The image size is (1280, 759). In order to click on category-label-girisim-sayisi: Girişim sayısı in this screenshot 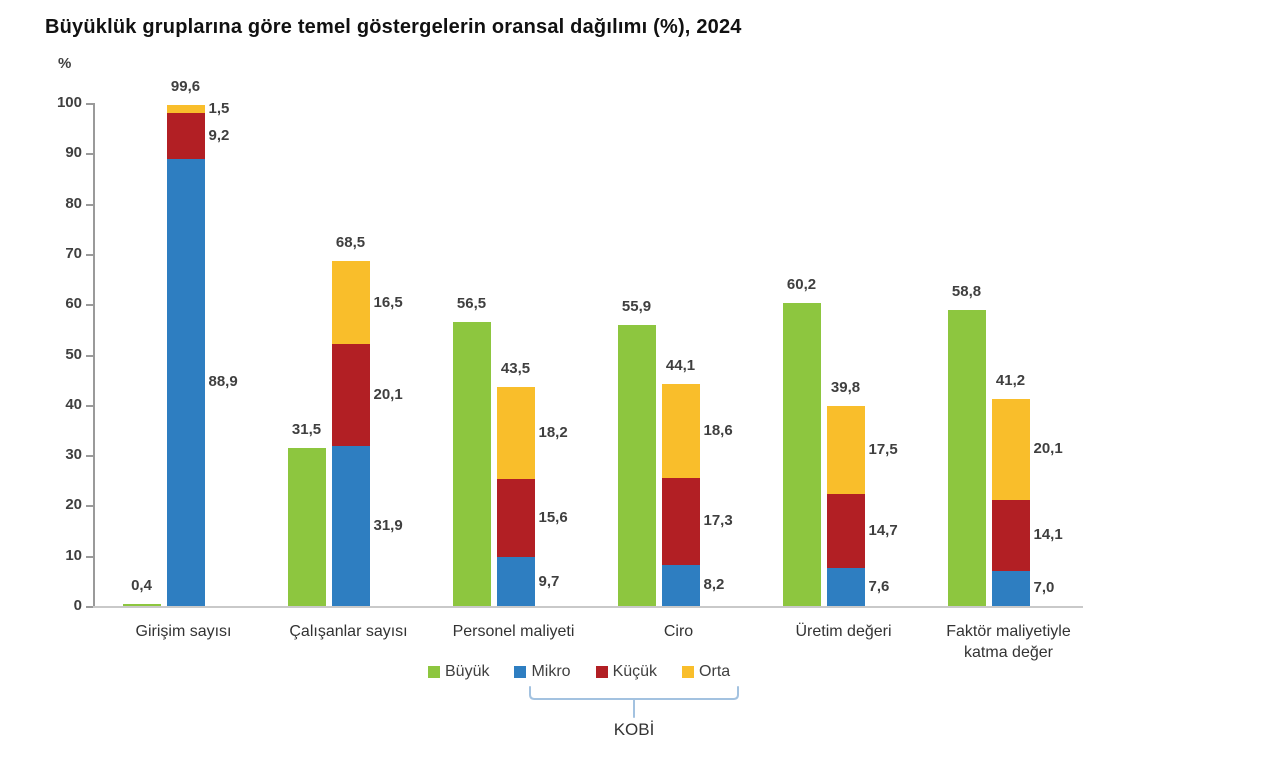, I will do `click(183, 631)`.